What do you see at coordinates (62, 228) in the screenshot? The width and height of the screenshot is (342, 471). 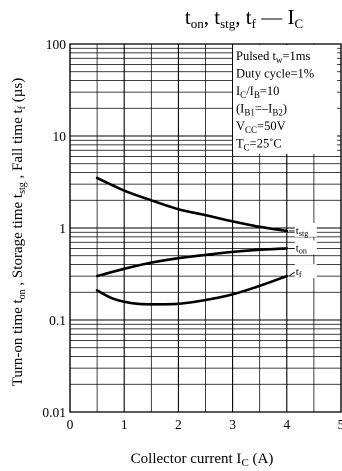 I see `y-tick-label: 1` at bounding box center [62, 228].